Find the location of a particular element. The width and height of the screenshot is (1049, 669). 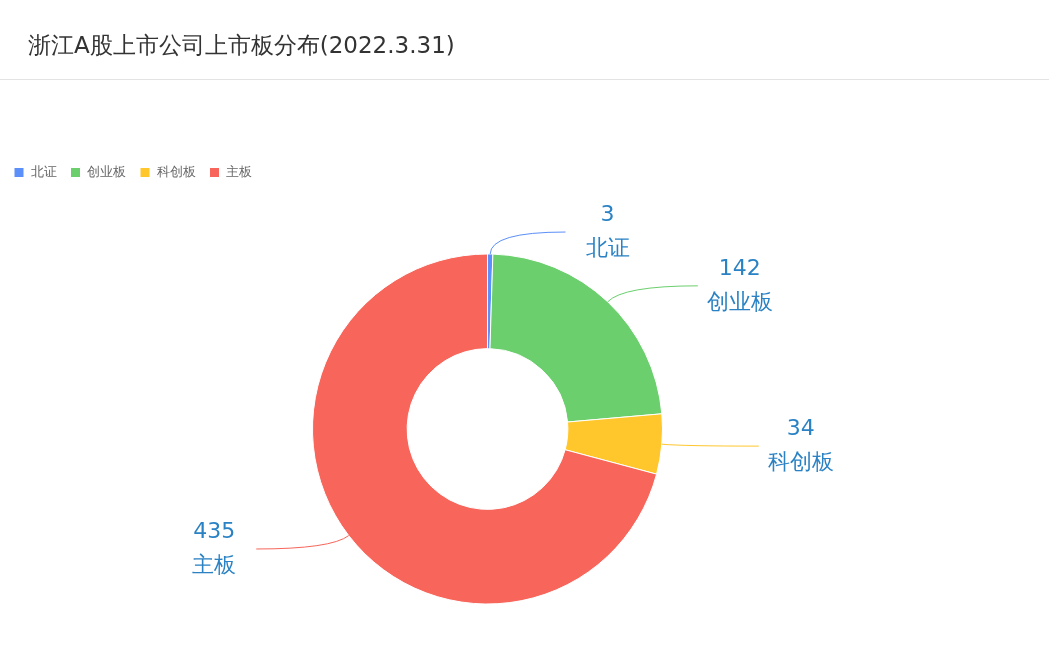

slice-label: 北证 is located at coordinates (607, 247).